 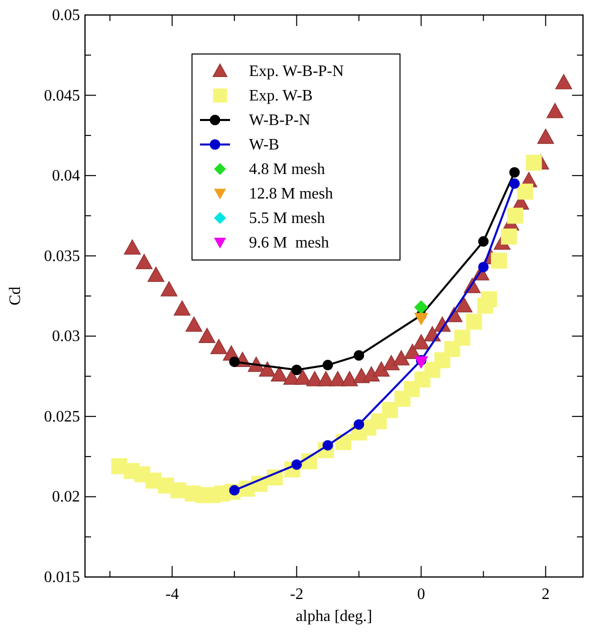 What do you see at coordinates (287, 218) in the screenshot?
I see `legend-label: 5.5 M mesh` at bounding box center [287, 218].